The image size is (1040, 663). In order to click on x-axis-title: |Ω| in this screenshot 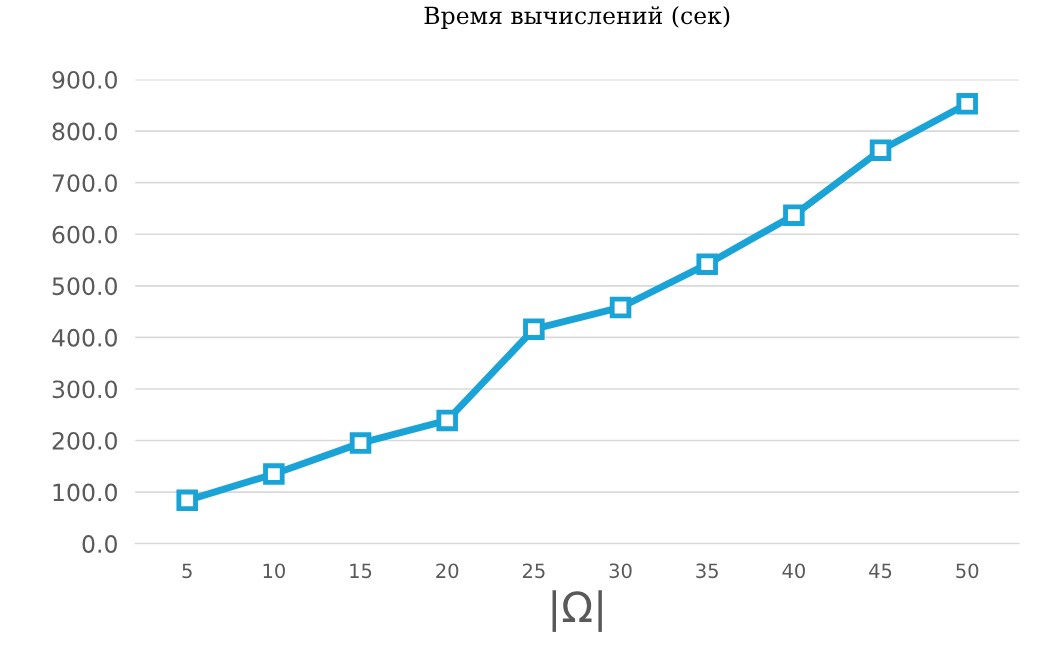, I will do `click(577, 611)`.